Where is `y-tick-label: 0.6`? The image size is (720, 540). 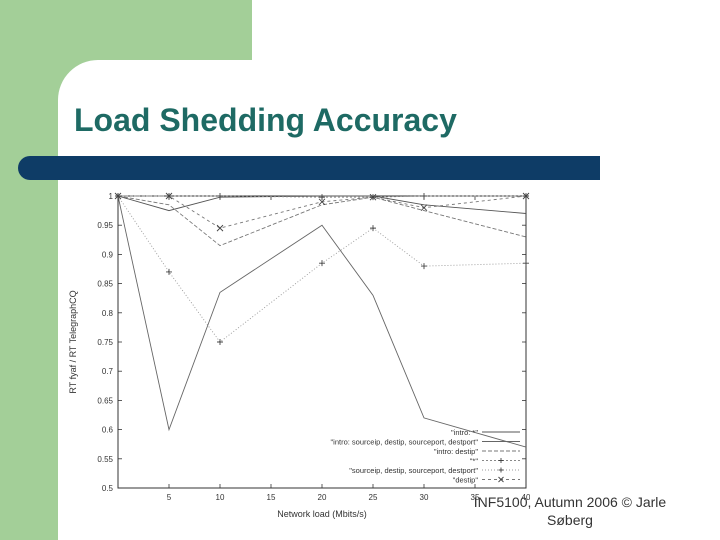
y-tick-label: 0.6 is located at coordinates (108, 430).